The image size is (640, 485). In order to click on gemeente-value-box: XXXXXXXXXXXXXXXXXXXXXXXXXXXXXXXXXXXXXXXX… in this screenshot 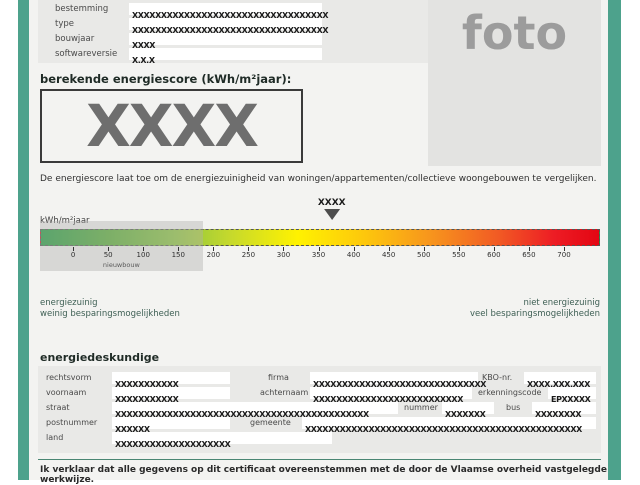, I will do `click(449, 425)`.